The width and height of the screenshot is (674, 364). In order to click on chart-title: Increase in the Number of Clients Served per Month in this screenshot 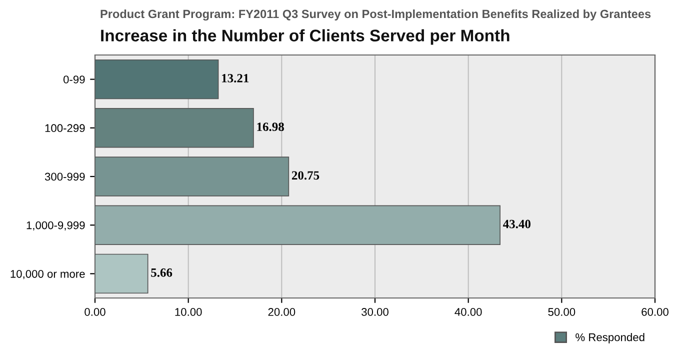, I will do `click(305, 37)`.